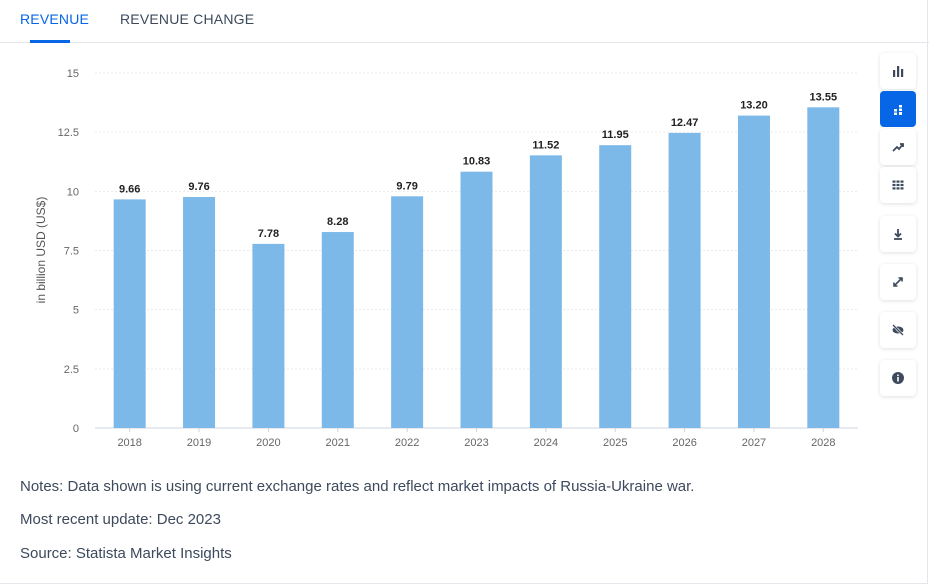  I want to click on bar-2028, so click(823, 268).